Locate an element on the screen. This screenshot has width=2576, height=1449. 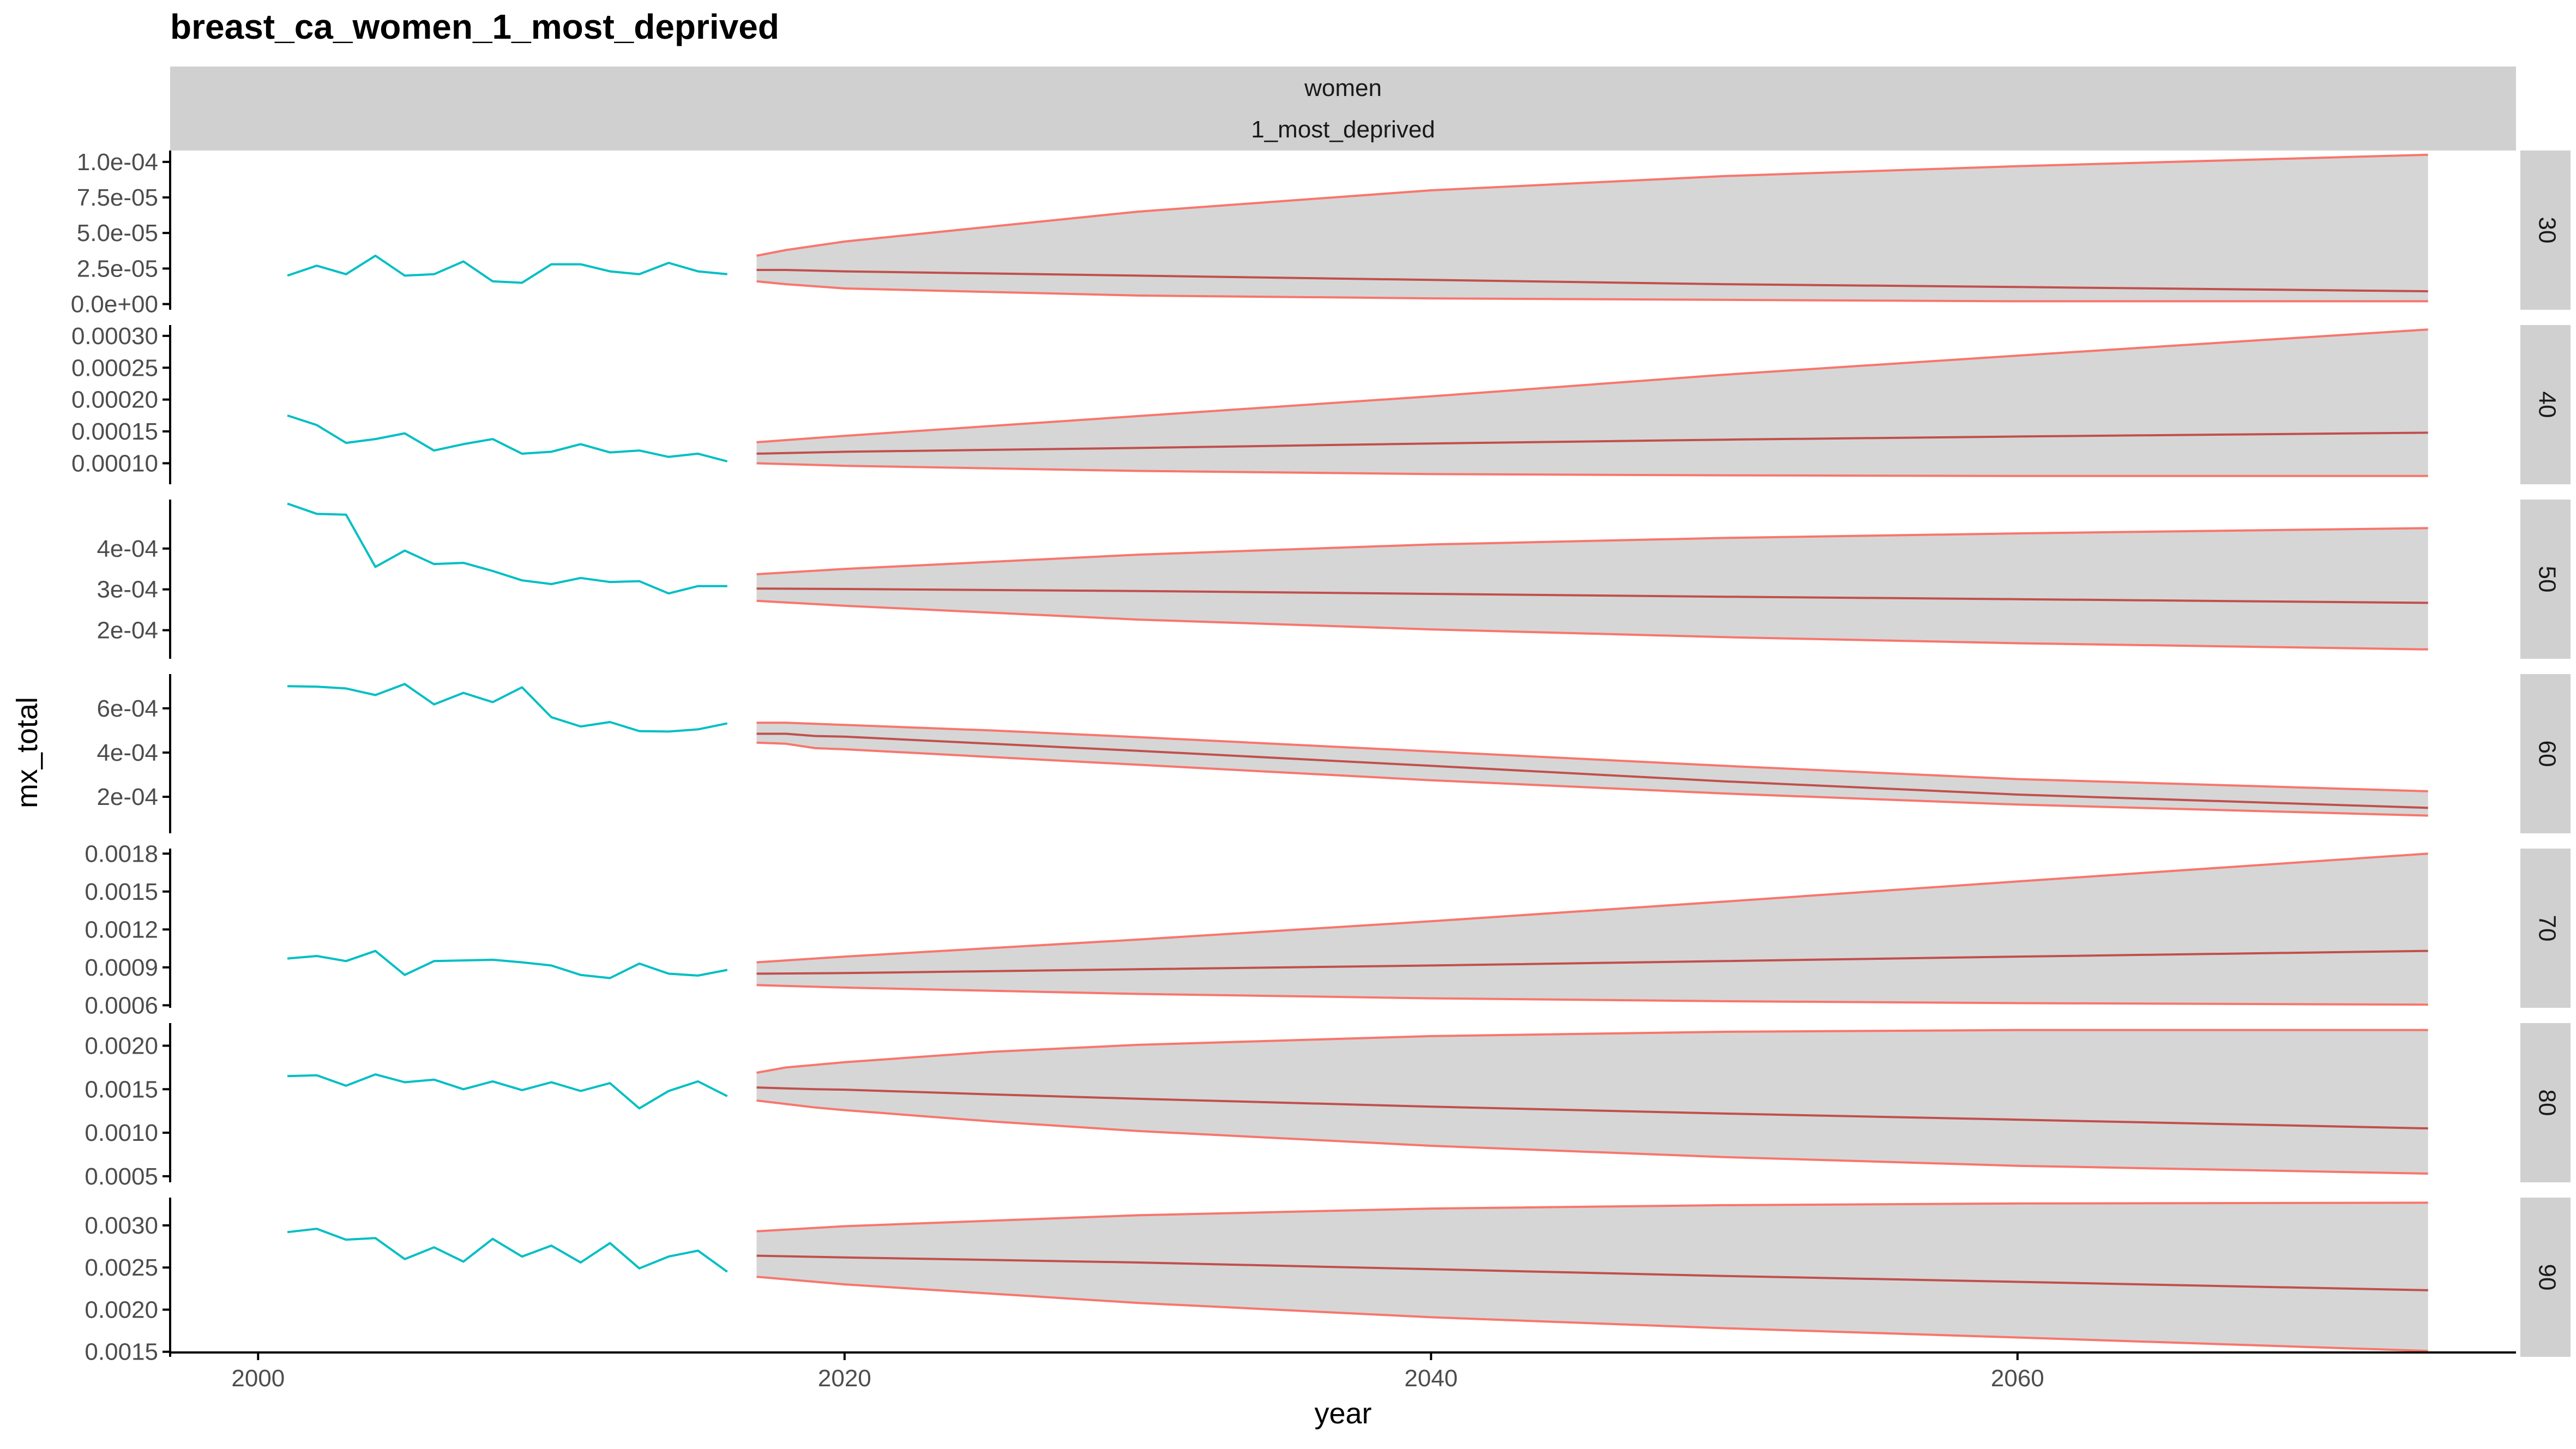
y-tick-label: 0.00025 is located at coordinates (114, 367).